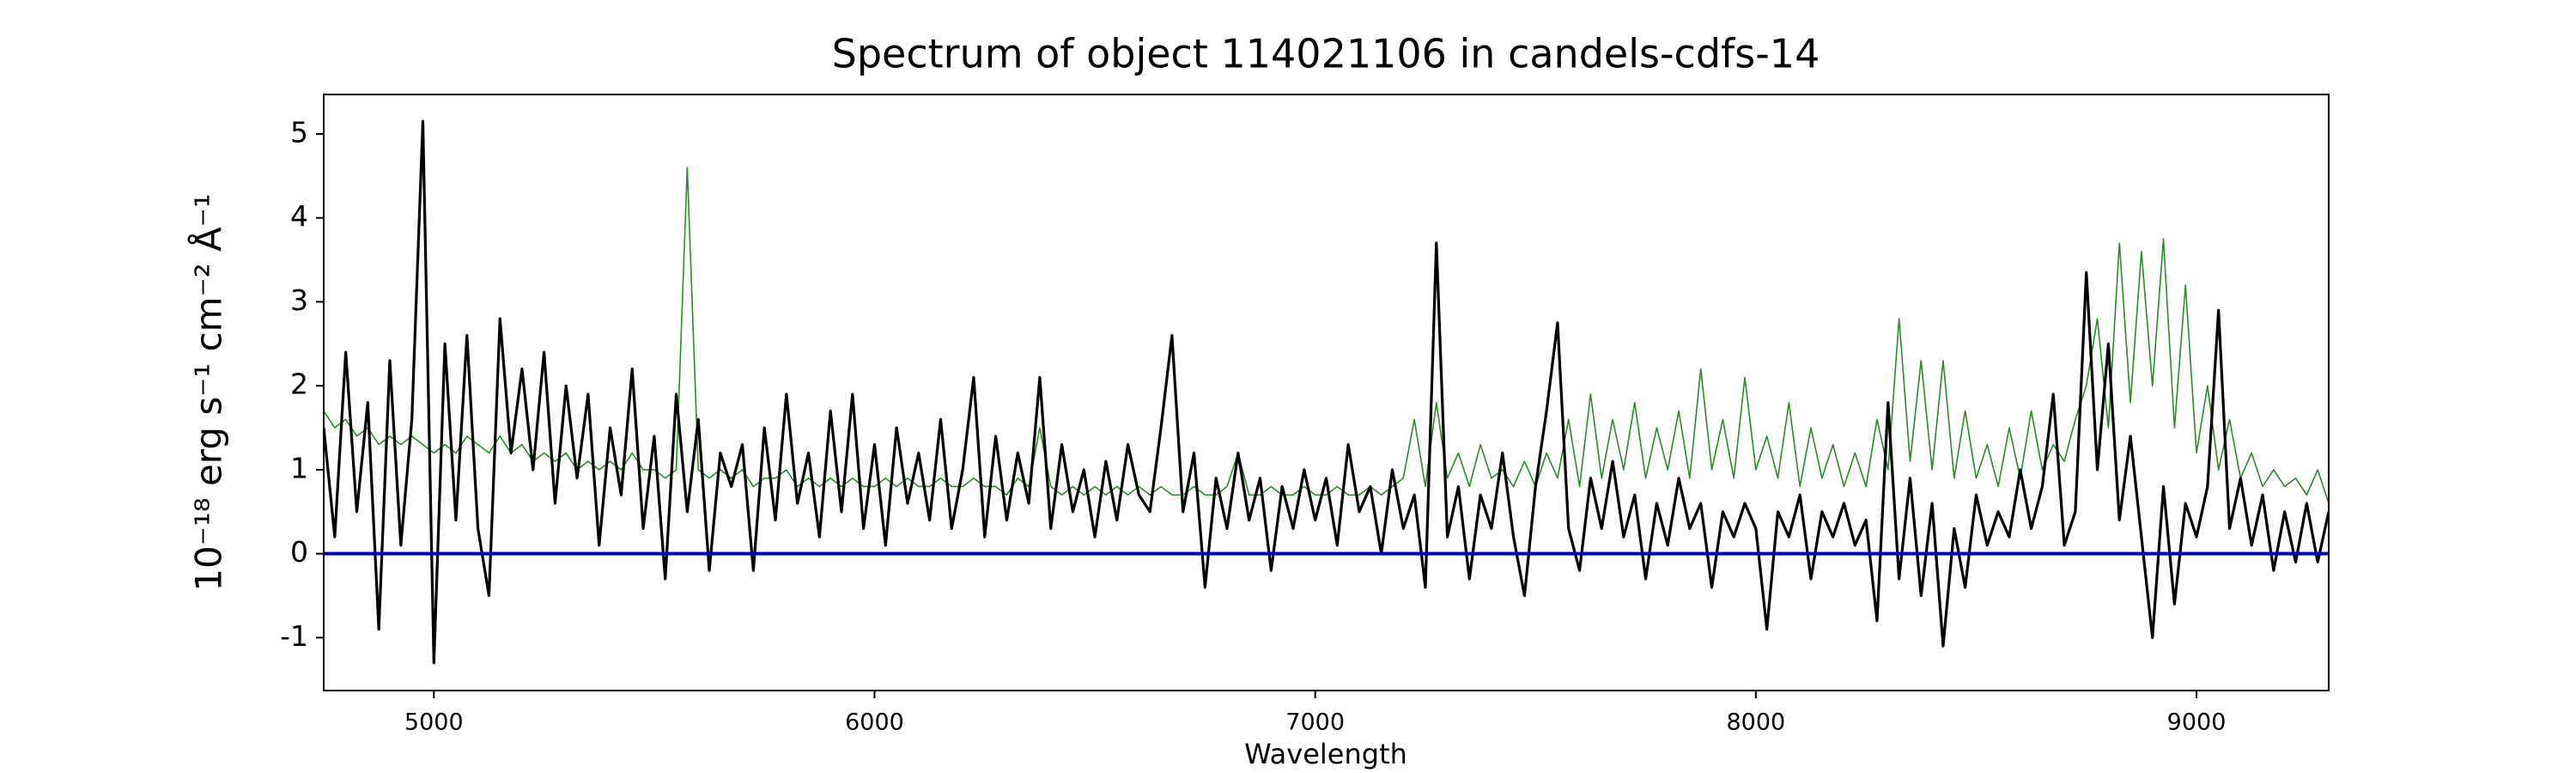  Describe the element at coordinates (1325, 754) in the screenshot. I see `x-axis-label: Wavelength` at that location.